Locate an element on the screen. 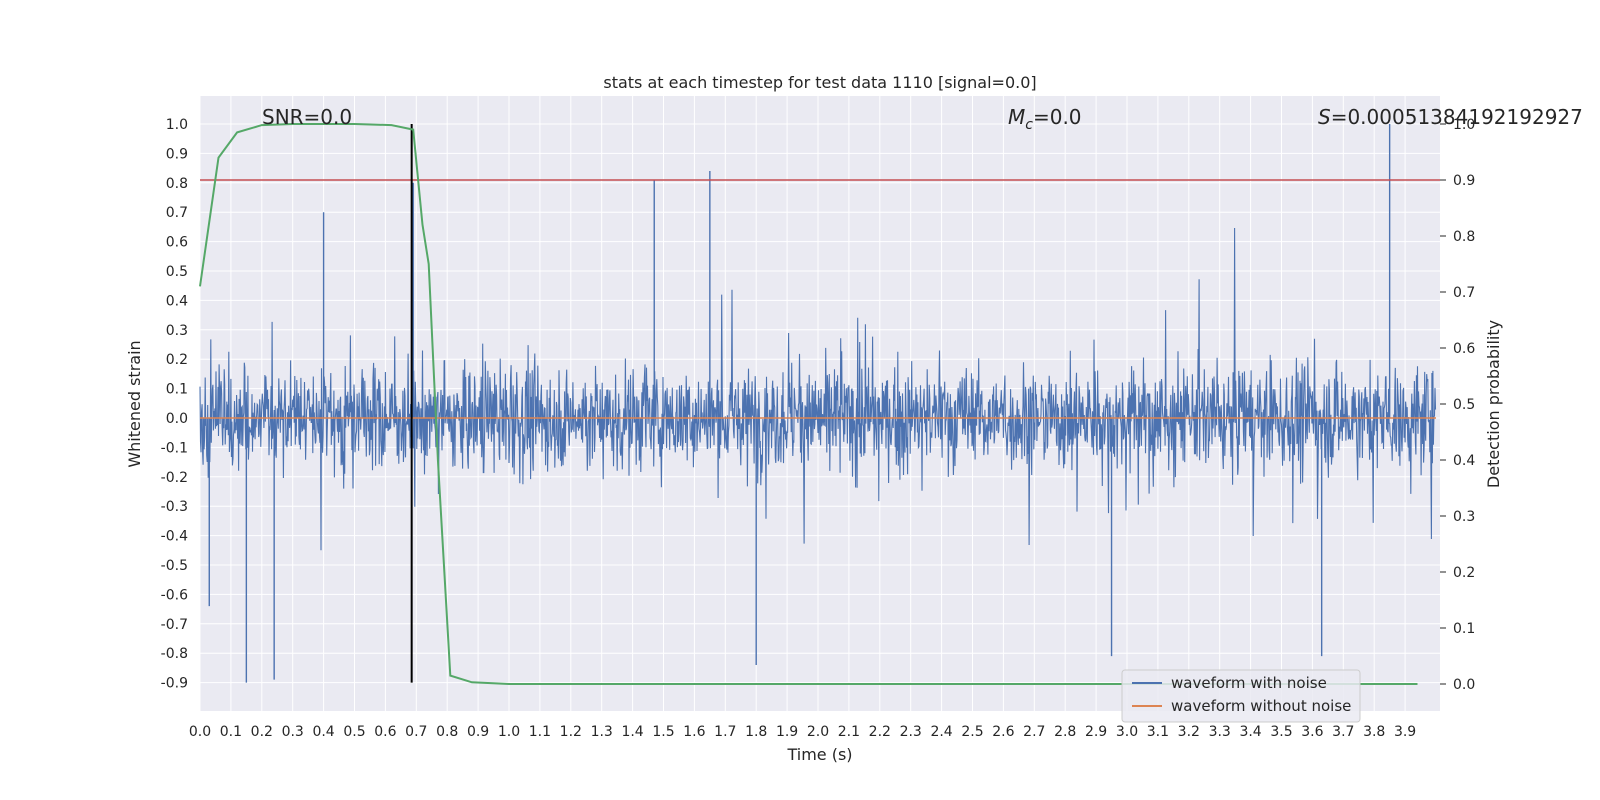  y-tick-label: -0.2 is located at coordinates (174, 478).